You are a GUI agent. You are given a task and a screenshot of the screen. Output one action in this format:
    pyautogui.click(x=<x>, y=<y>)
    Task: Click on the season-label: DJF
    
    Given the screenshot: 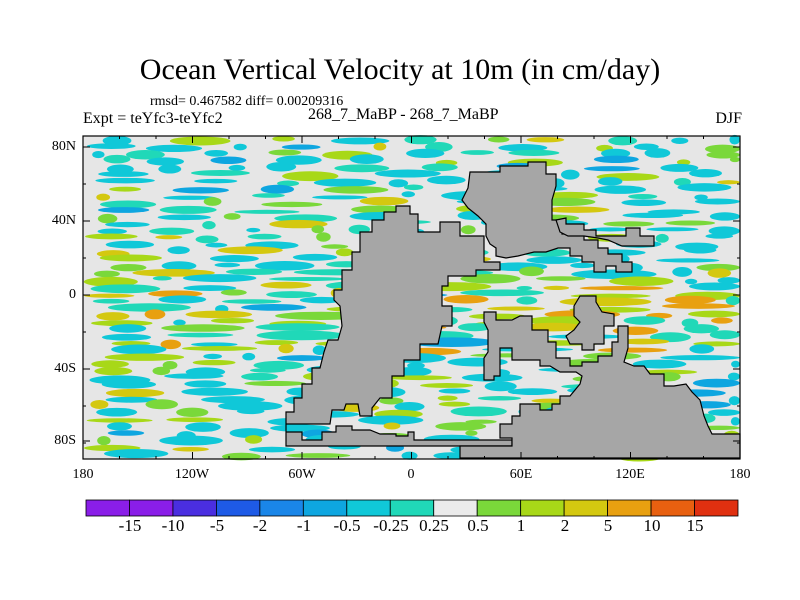 What is the action you would take?
    pyautogui.click(x=728, y=118)
    